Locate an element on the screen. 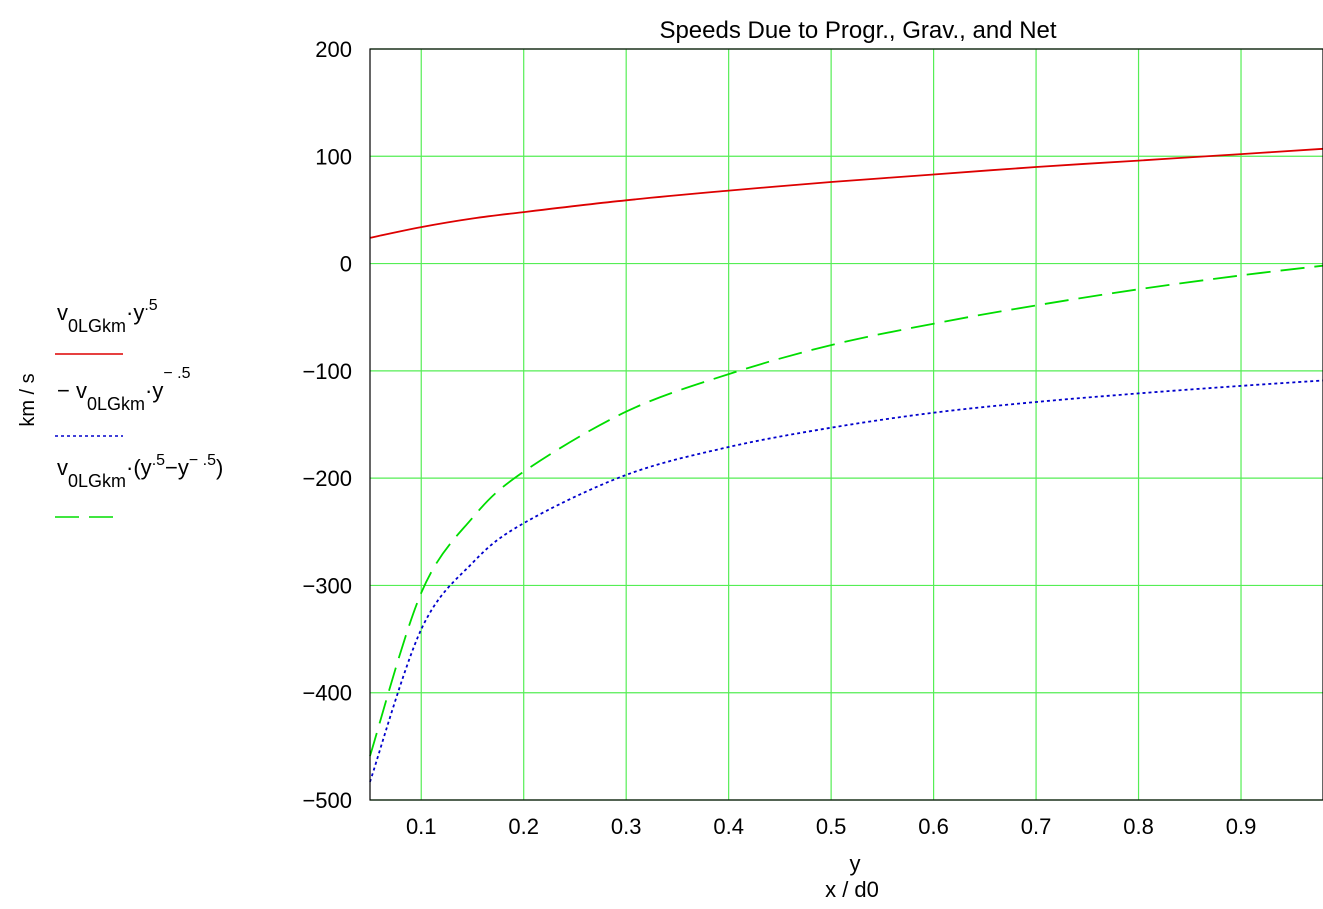 The height and width of the screenshot is (909, 1323). x-axis-label-top: y is located at coordinates (855, 863).